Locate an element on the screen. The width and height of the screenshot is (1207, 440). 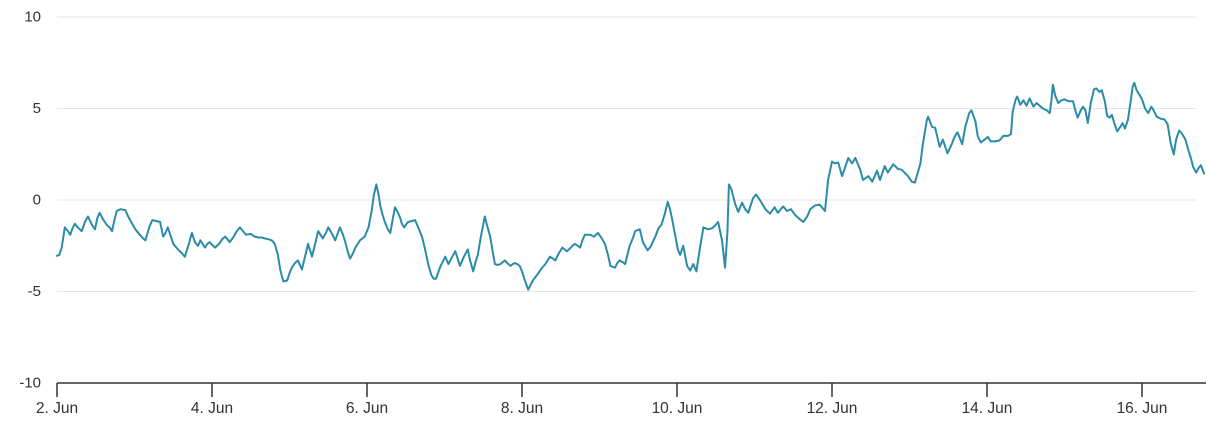
y-axis-label: -10 is located at coordinates (30, 383).